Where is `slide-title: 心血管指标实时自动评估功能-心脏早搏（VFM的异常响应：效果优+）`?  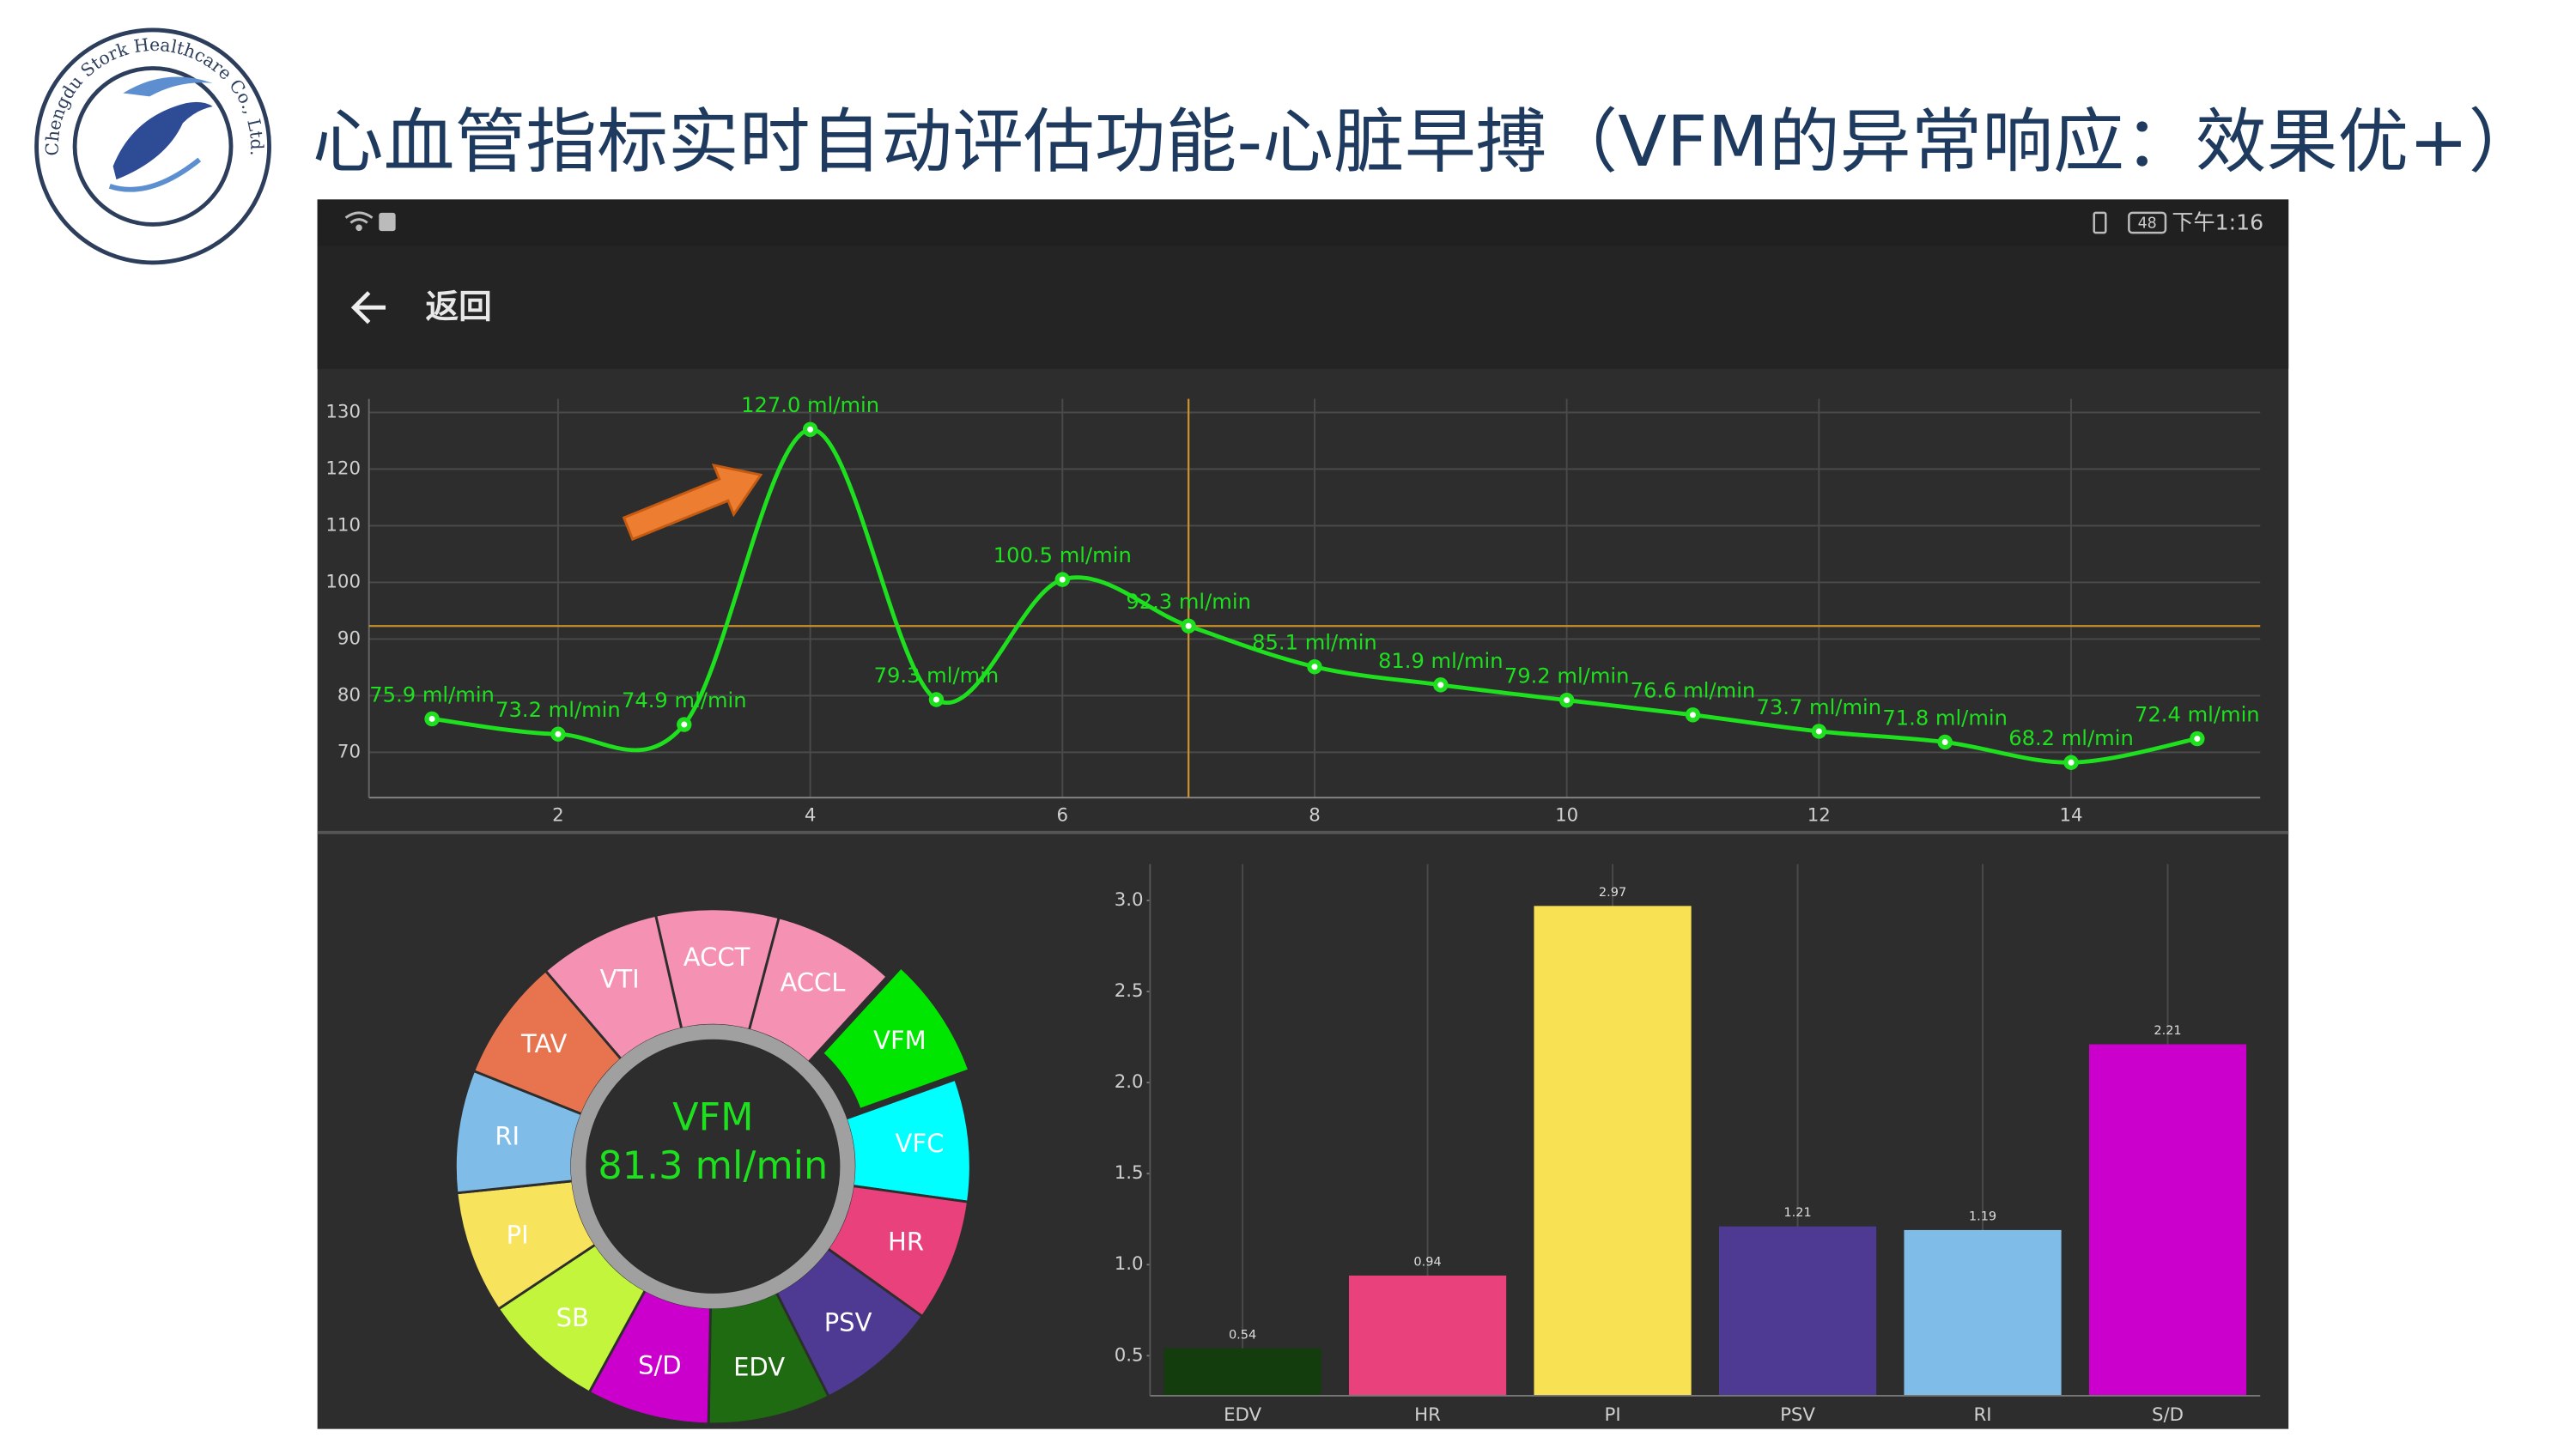 slide-title: 心血管指标实时自动评估功能-心脏早搏（VFM的异常响应：效果优+） is located at coordinates (1426, 142).